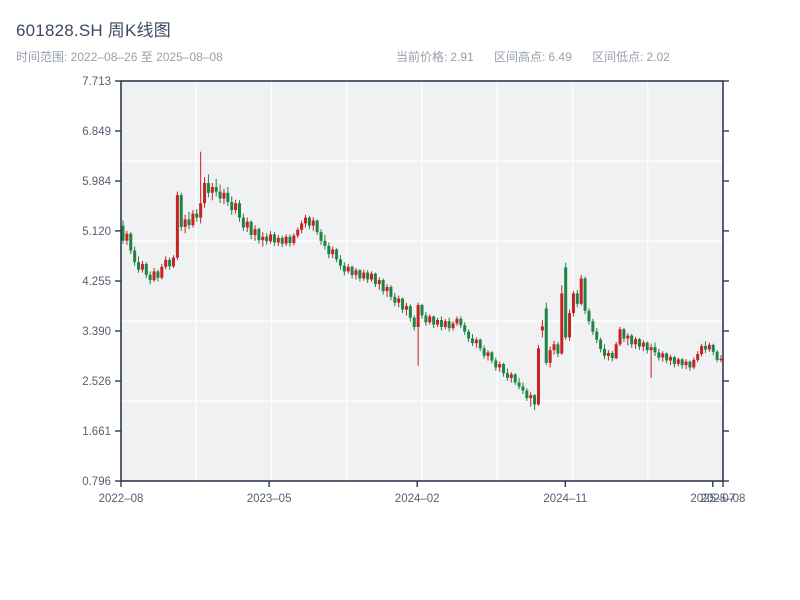 The width and height of the screenshot is (800, 600). What do you see at coordinates (96, 282) in the screenshot?
I see `y-tick-label: 4.255` at bounding box center [96, 282].